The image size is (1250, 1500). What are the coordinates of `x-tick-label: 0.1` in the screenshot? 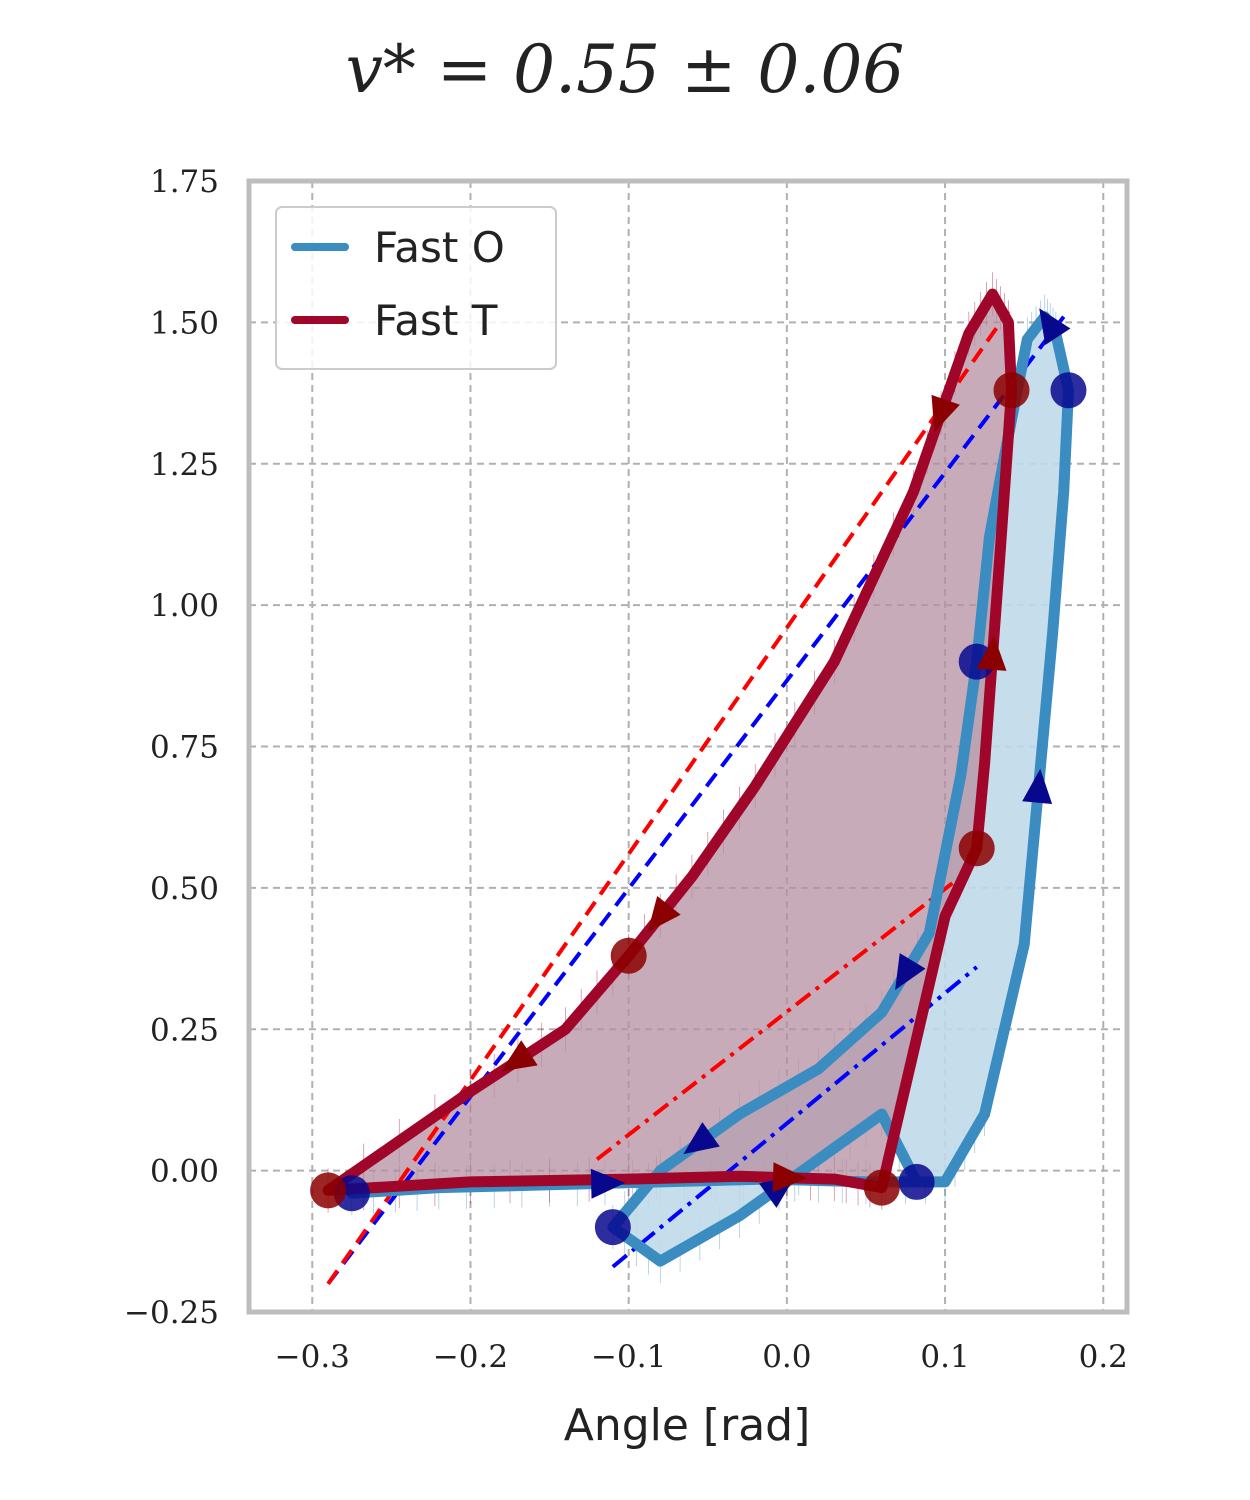 It's located at (944, 1357).